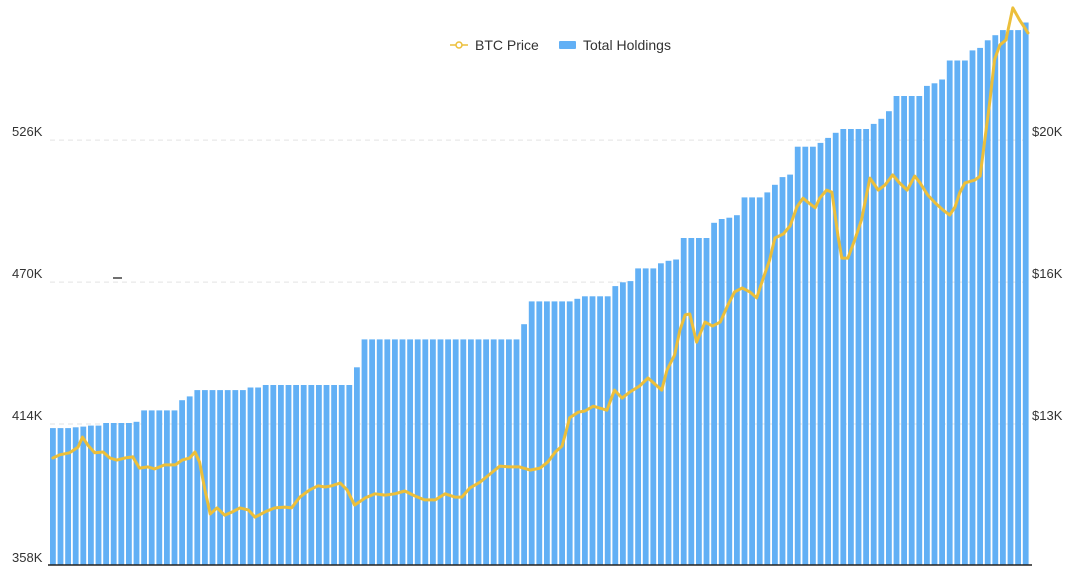 The width and height of the screenshot is (1079, 571). Describe the element at coordinates (494, 45) in the screenshot. I see `legend-item-btc-price: BTC Price` at that location.